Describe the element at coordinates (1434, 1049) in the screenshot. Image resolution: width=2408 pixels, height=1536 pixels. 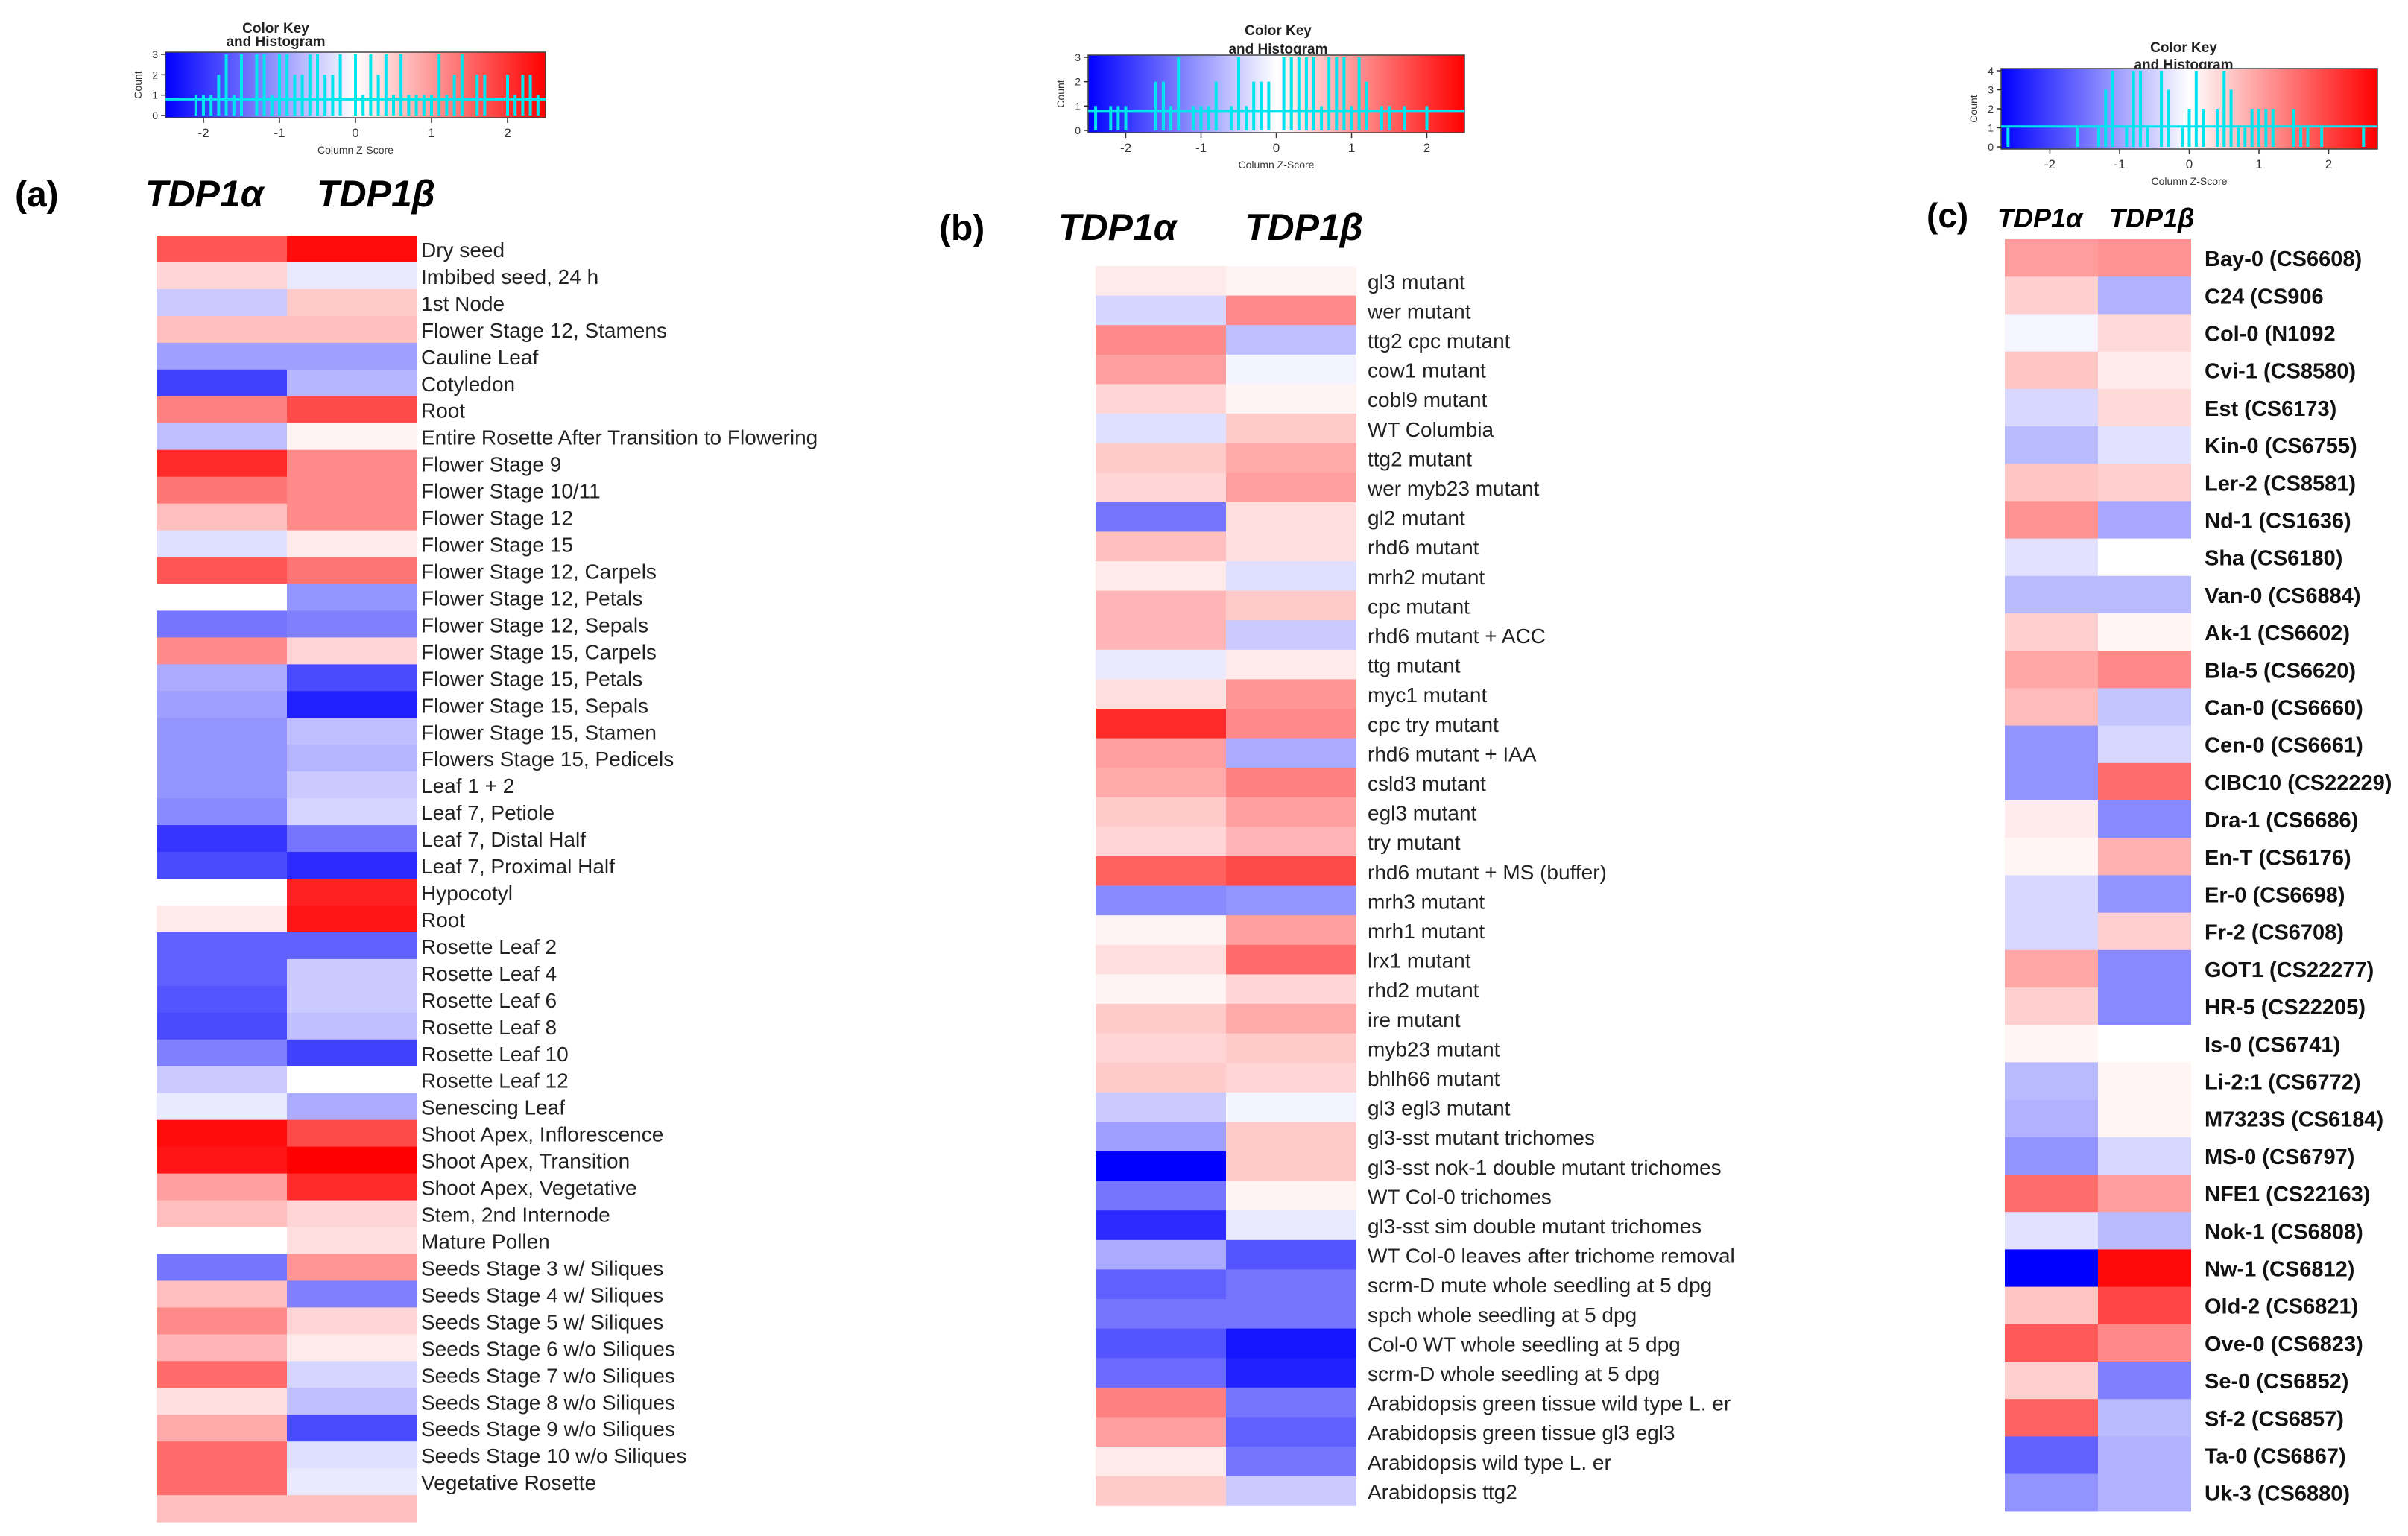
I see `row-label: myb23 mutant` at that location.